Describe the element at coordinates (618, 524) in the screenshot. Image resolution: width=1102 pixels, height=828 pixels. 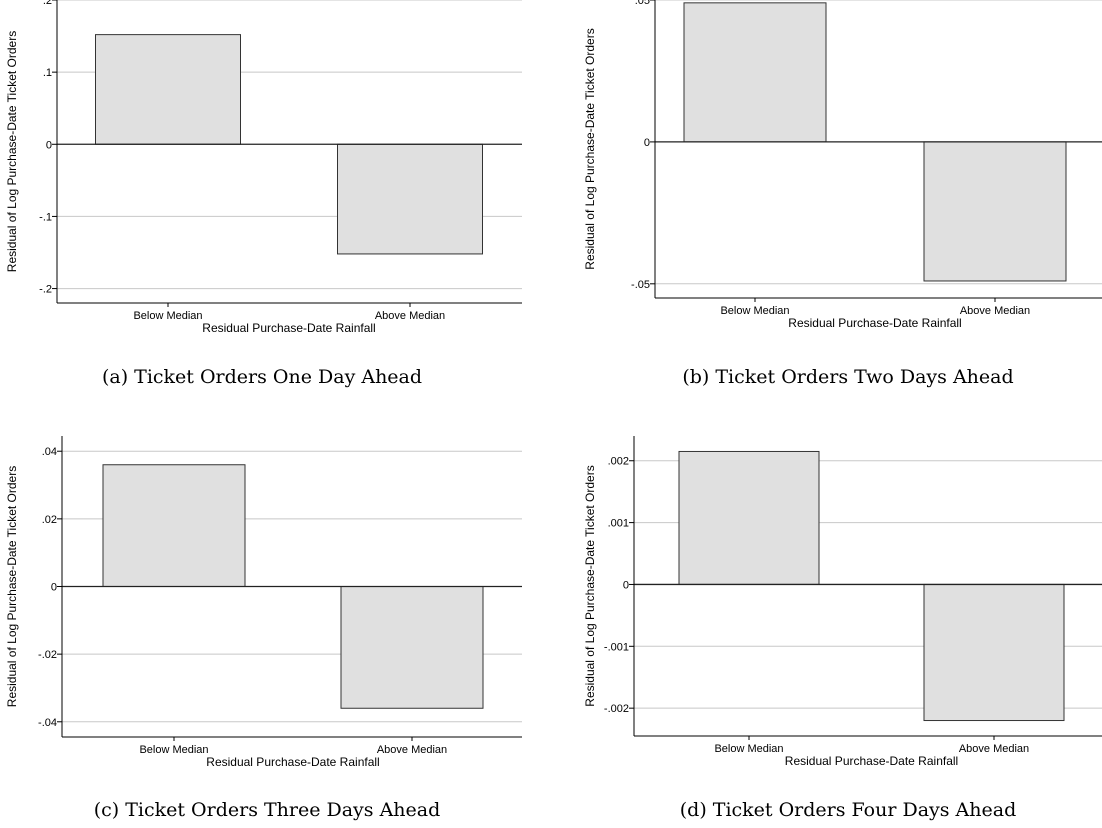
I see `y-tick-label: .001` at that location.